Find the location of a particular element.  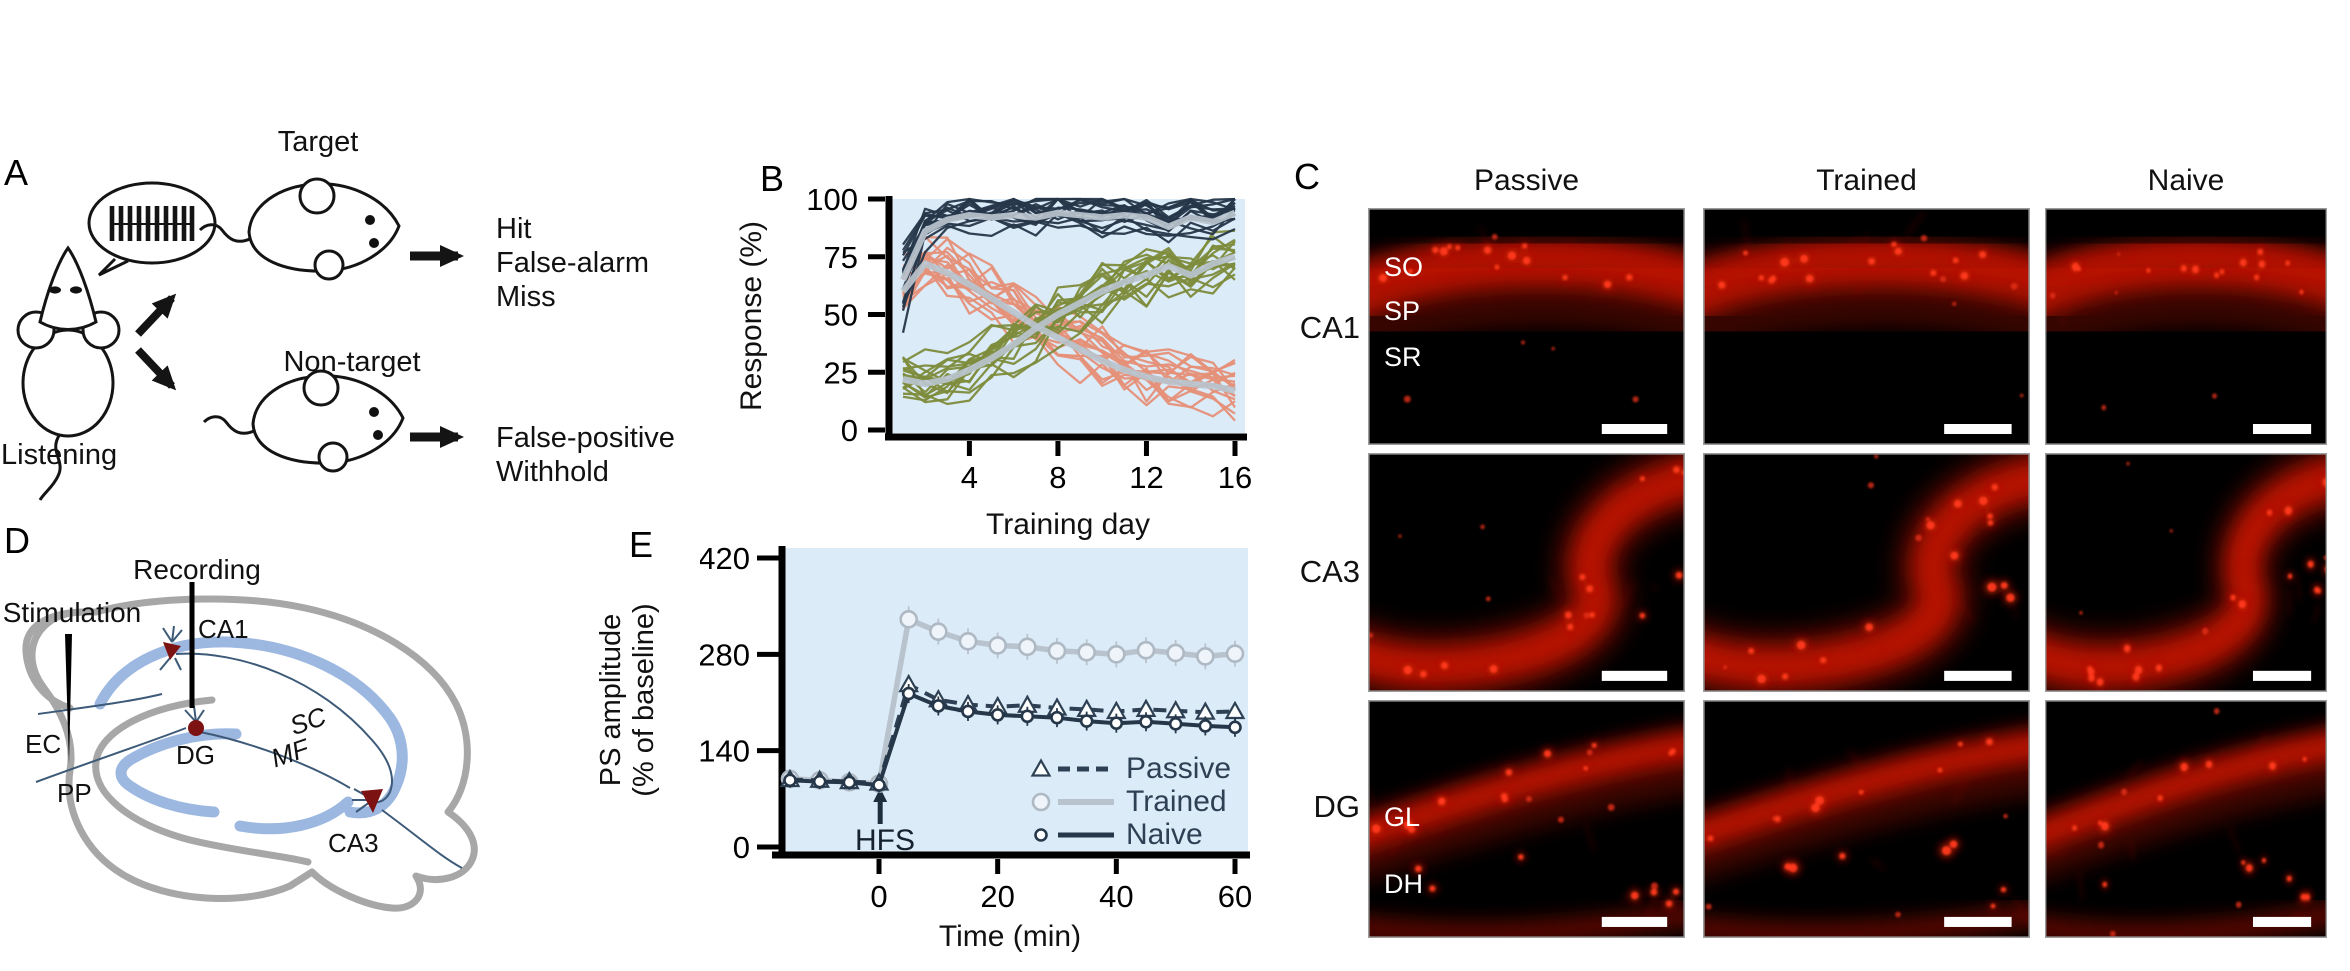

ca1-region-label: CA1 is located at coordinates (223, 629).